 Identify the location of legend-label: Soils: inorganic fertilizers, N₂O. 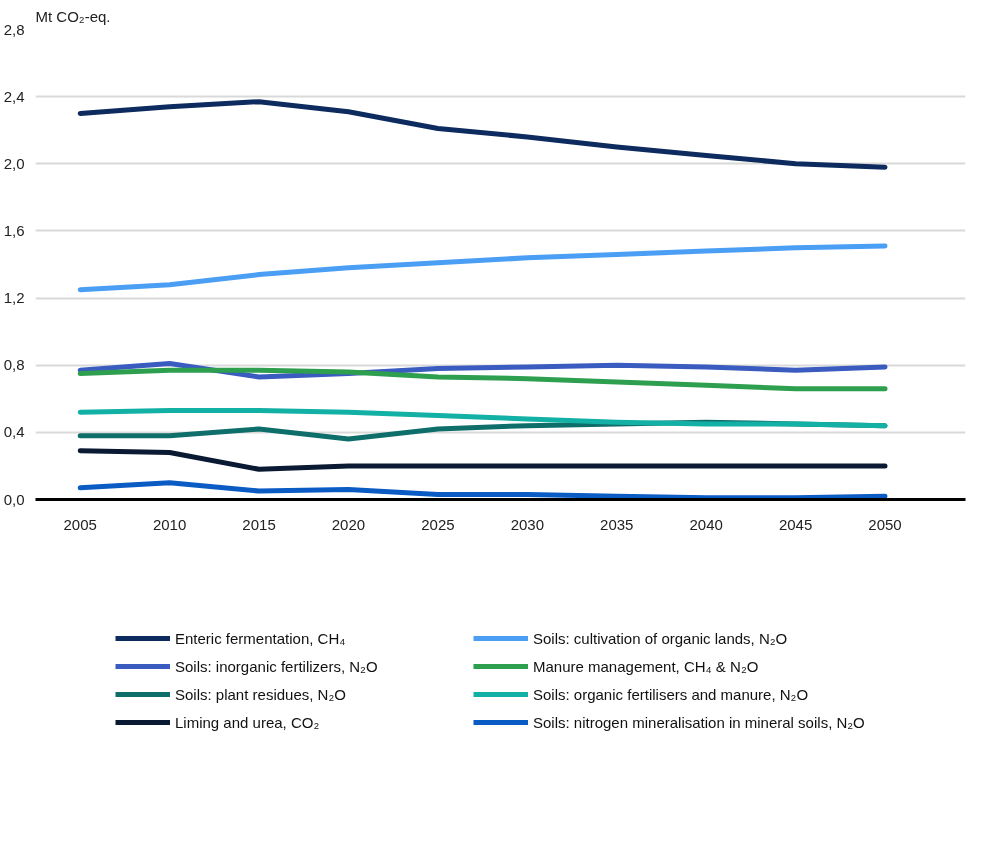
(277, 666).